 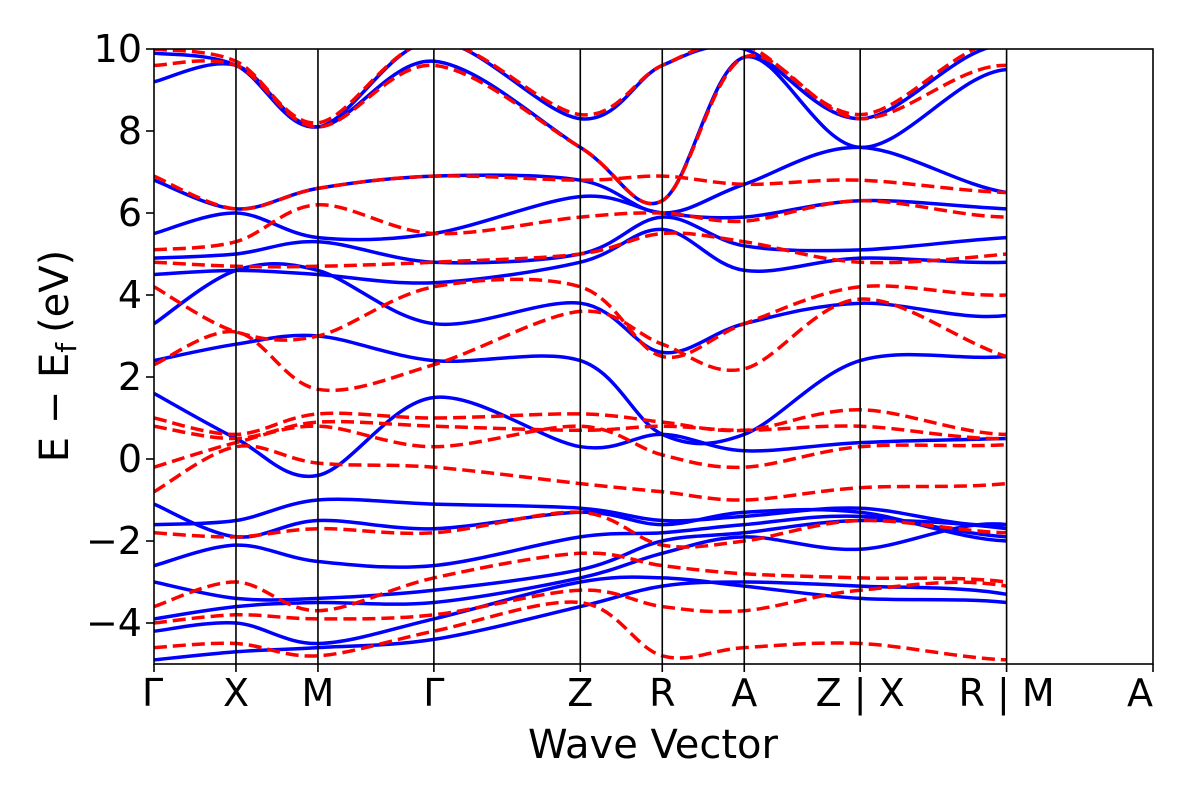 What do you see at coordinates (580, 422) in the screenshot?
I see `band-line-s1-b7` at bounding box center [580, 422].